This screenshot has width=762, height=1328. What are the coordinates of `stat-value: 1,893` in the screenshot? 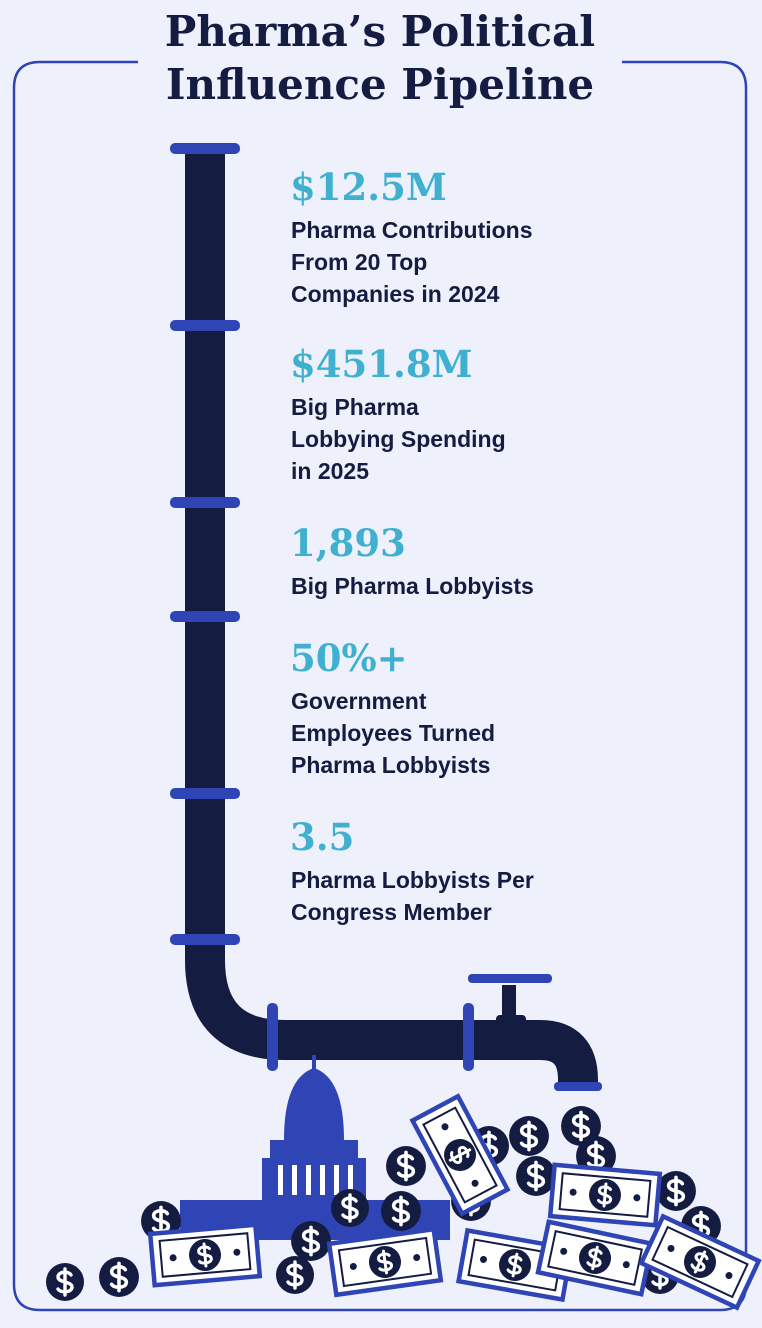 It's located at (348, 543).